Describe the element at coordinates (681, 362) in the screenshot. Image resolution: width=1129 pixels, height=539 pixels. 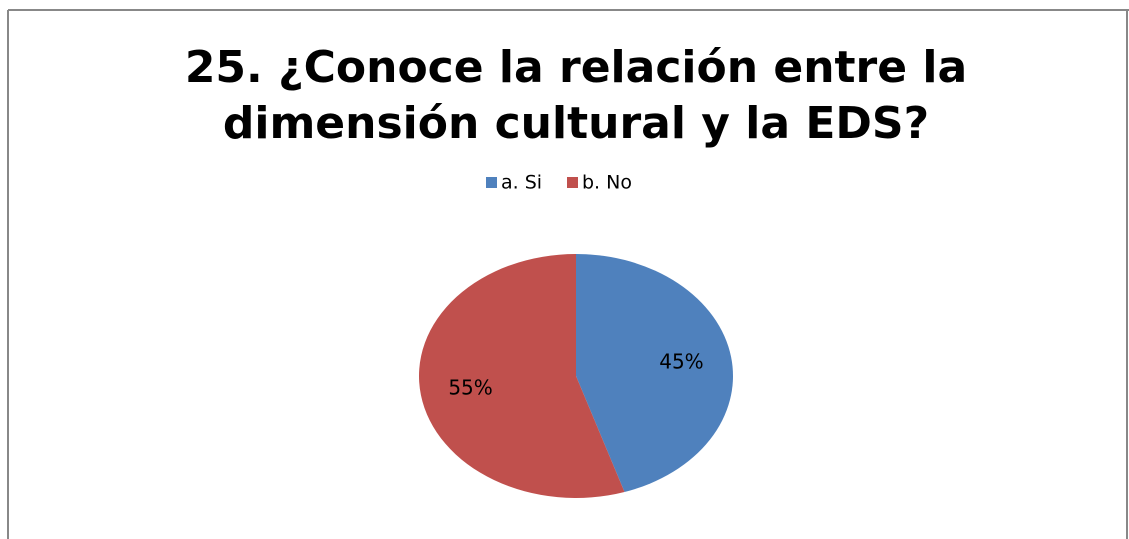
I see `data-label: 45%` at that location.